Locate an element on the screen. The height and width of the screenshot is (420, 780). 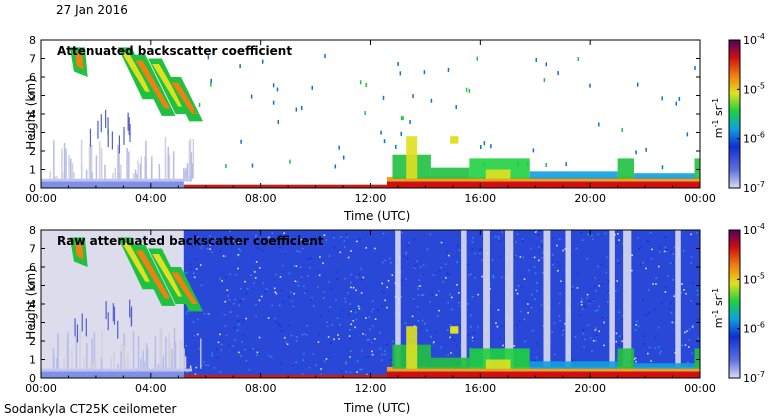
y-tick-label: 5 is located at coordinates (32, 286).